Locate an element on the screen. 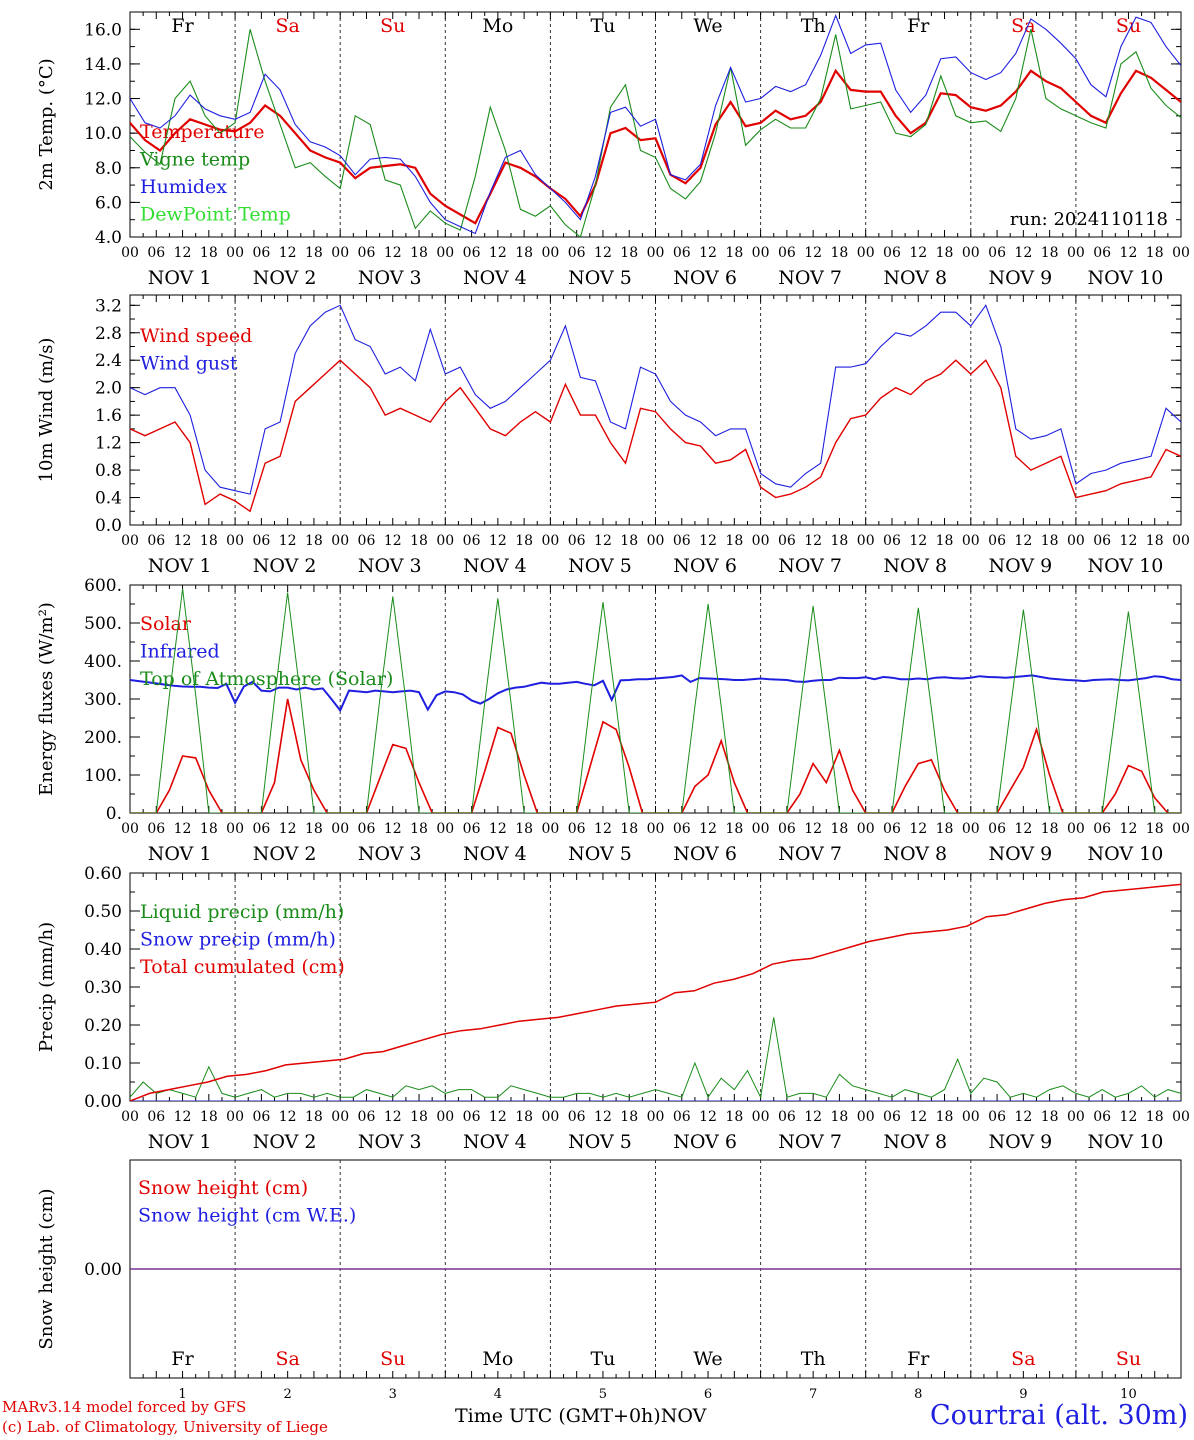 This screenshot has width=1194, height=1440. y-tick-label: 10.0 is located at coordinates (103, 134).